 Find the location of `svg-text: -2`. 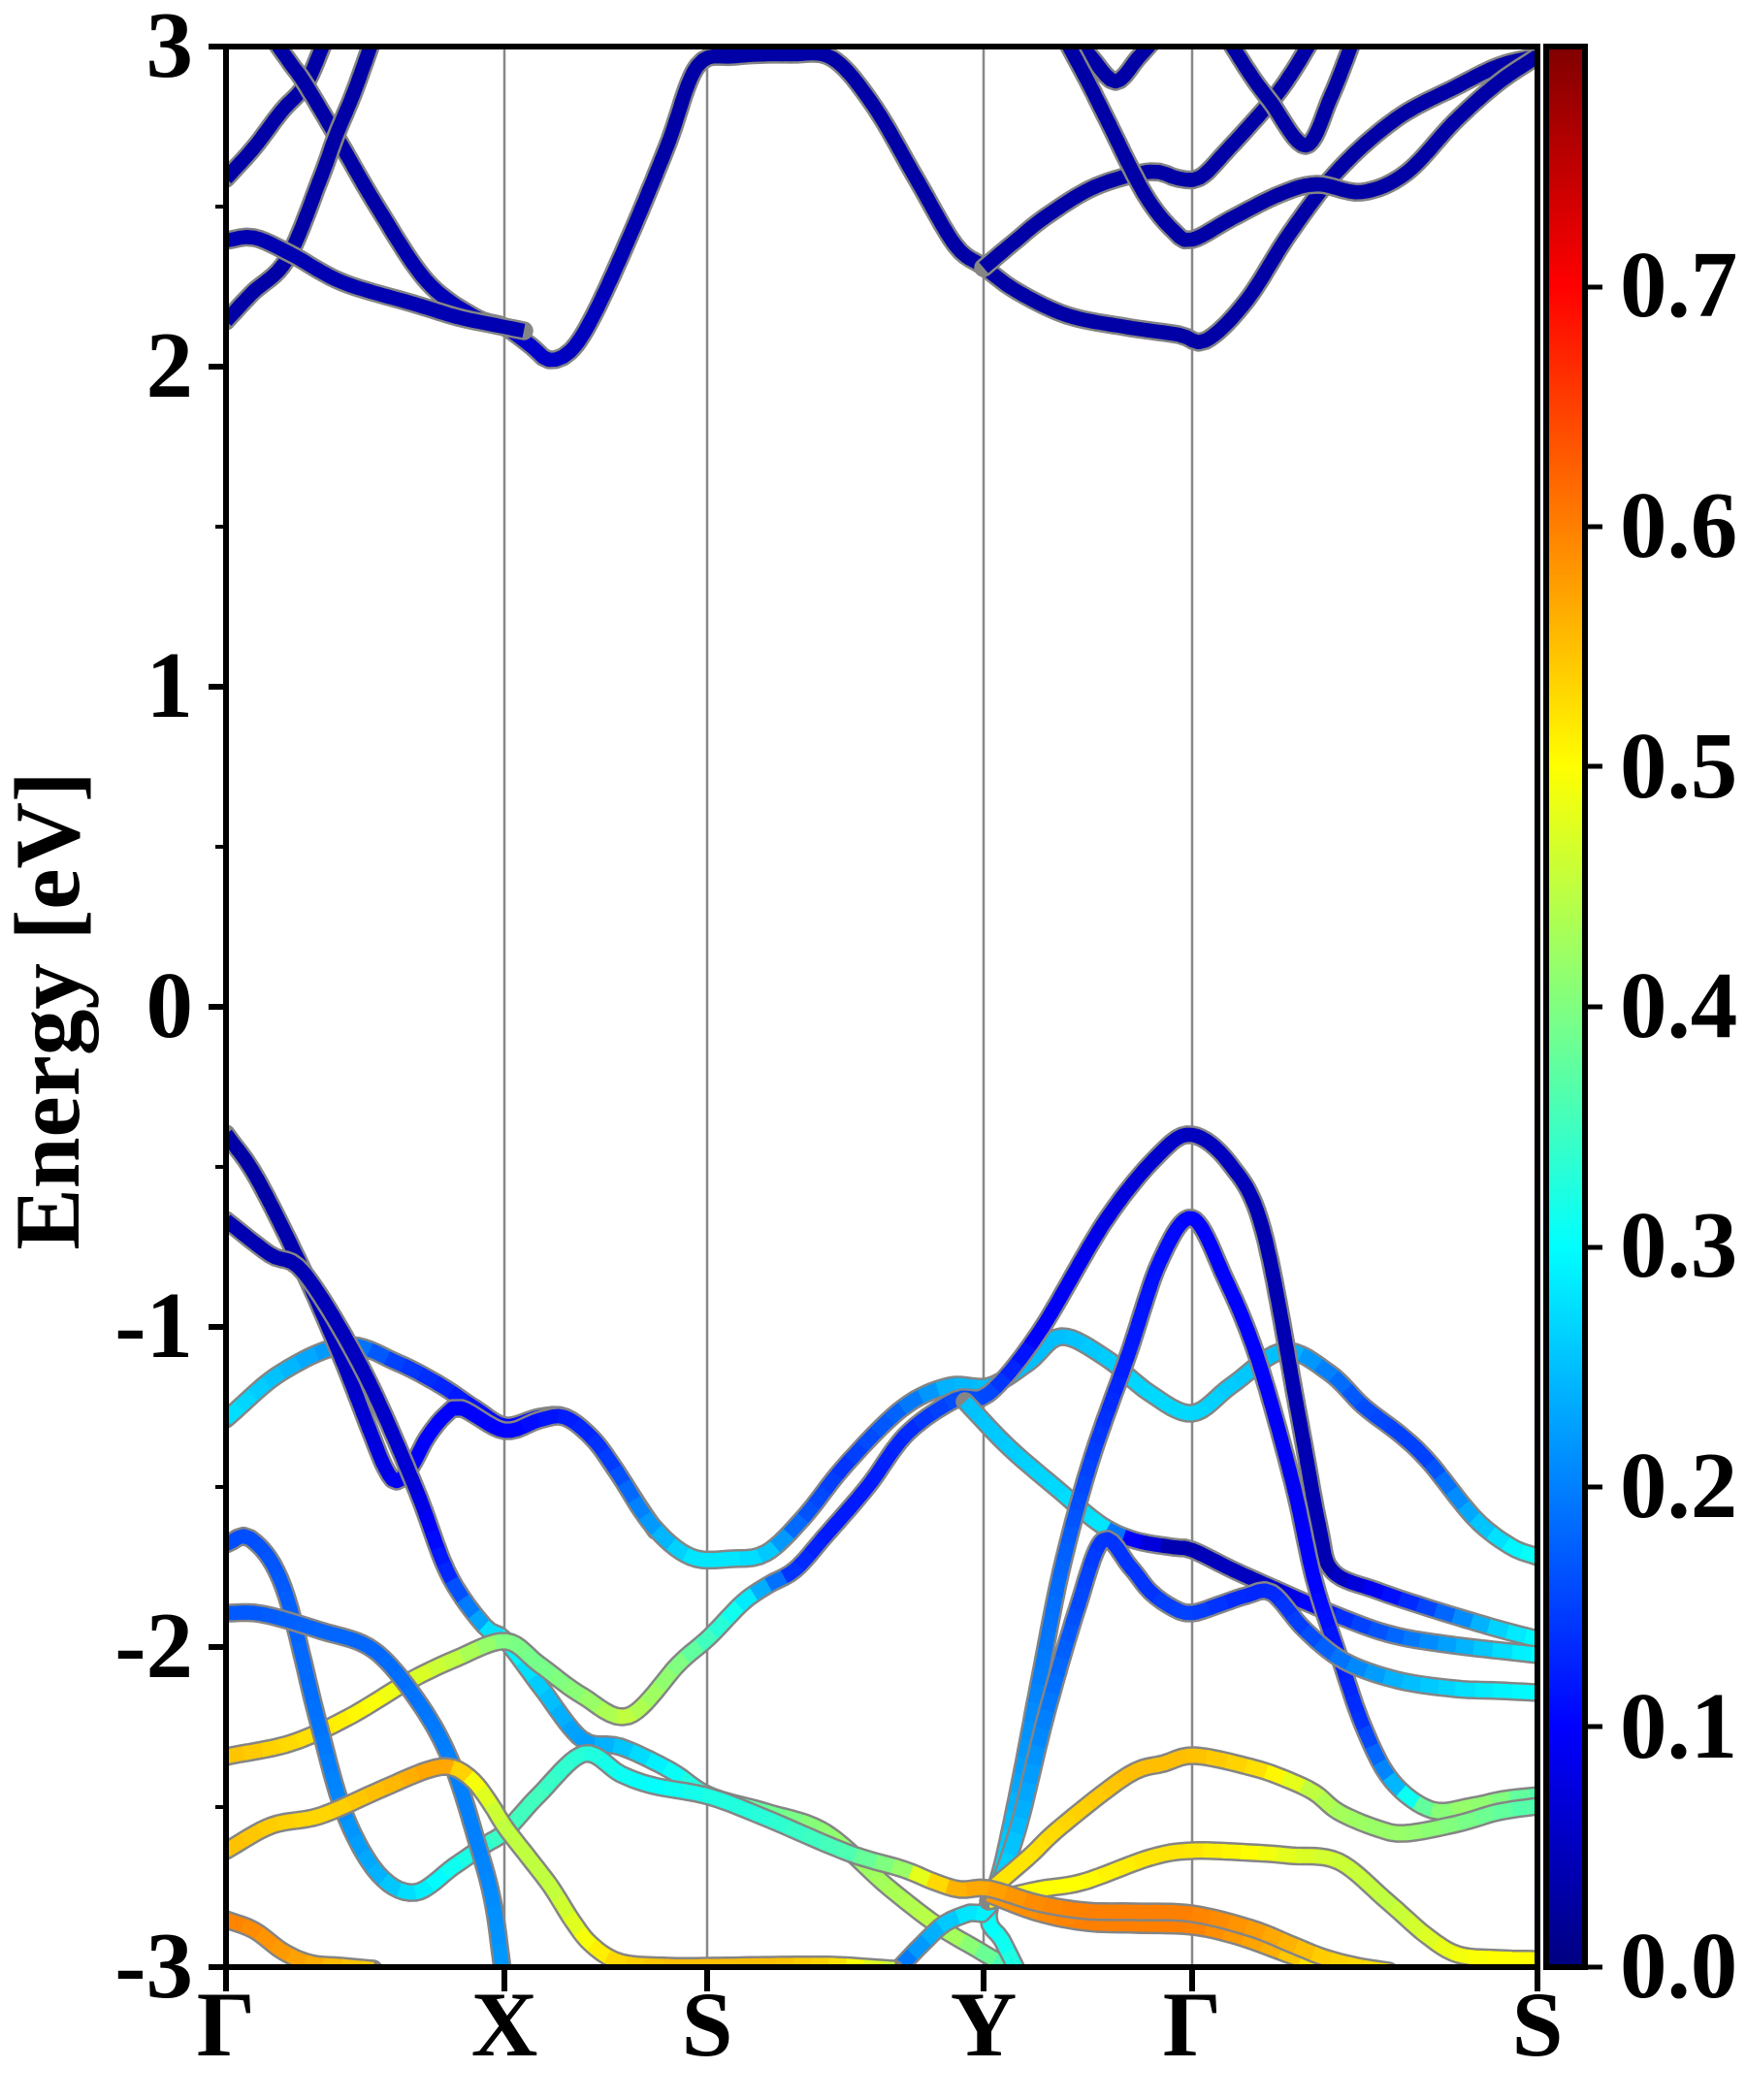

svg-text: -2 is located at coordinates (153, 1645).